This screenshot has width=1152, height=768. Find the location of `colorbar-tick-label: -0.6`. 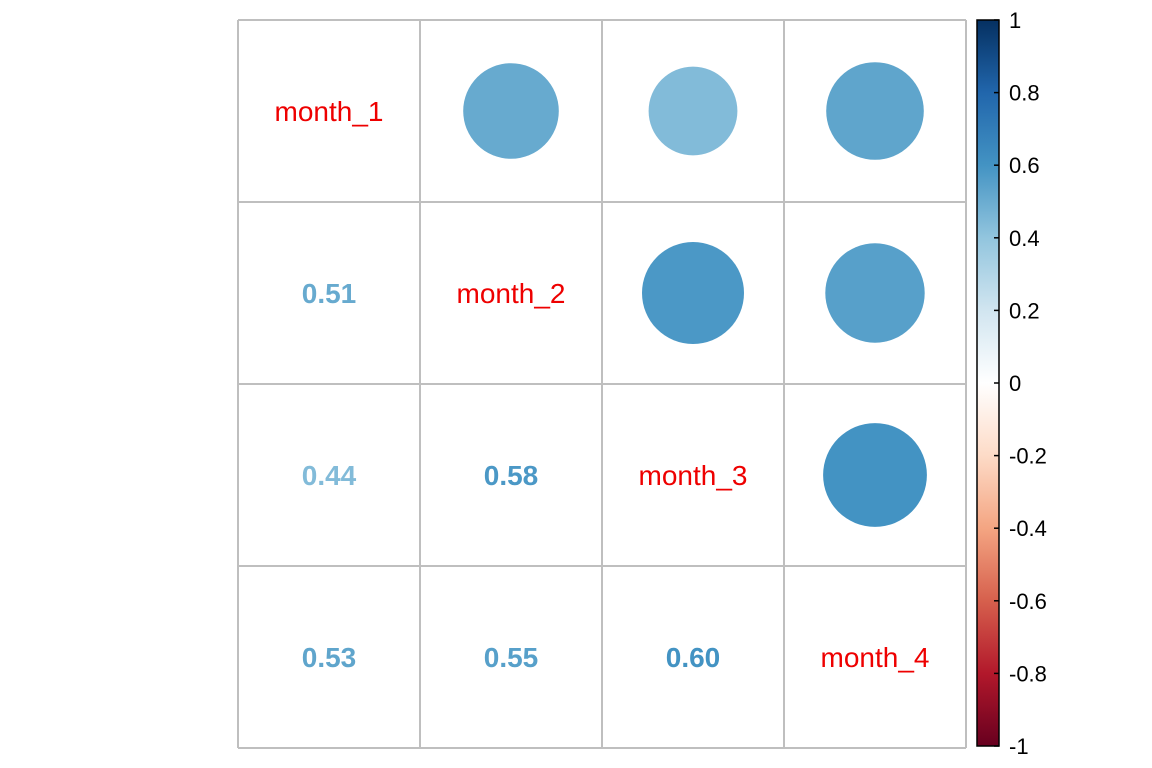

colorbar-tick-label: -0.6 is located at coordinates (1028, 601).